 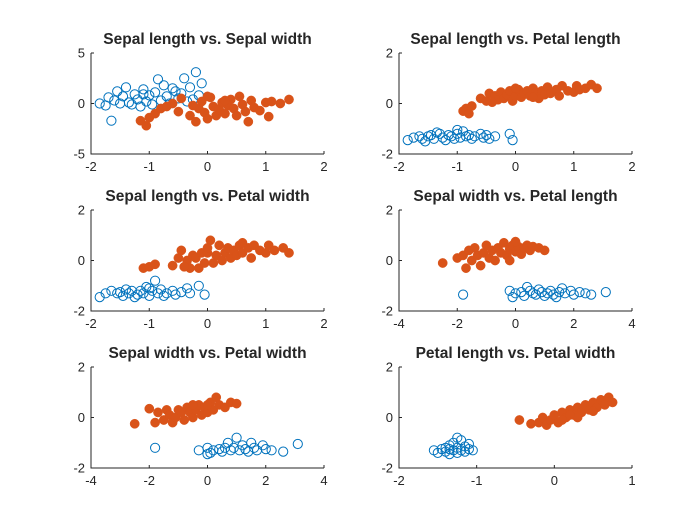 What do you see at coordinates (149, 166) in the screenshot?
I see `x-tick-label: -1` at bounding box center [149, 166].